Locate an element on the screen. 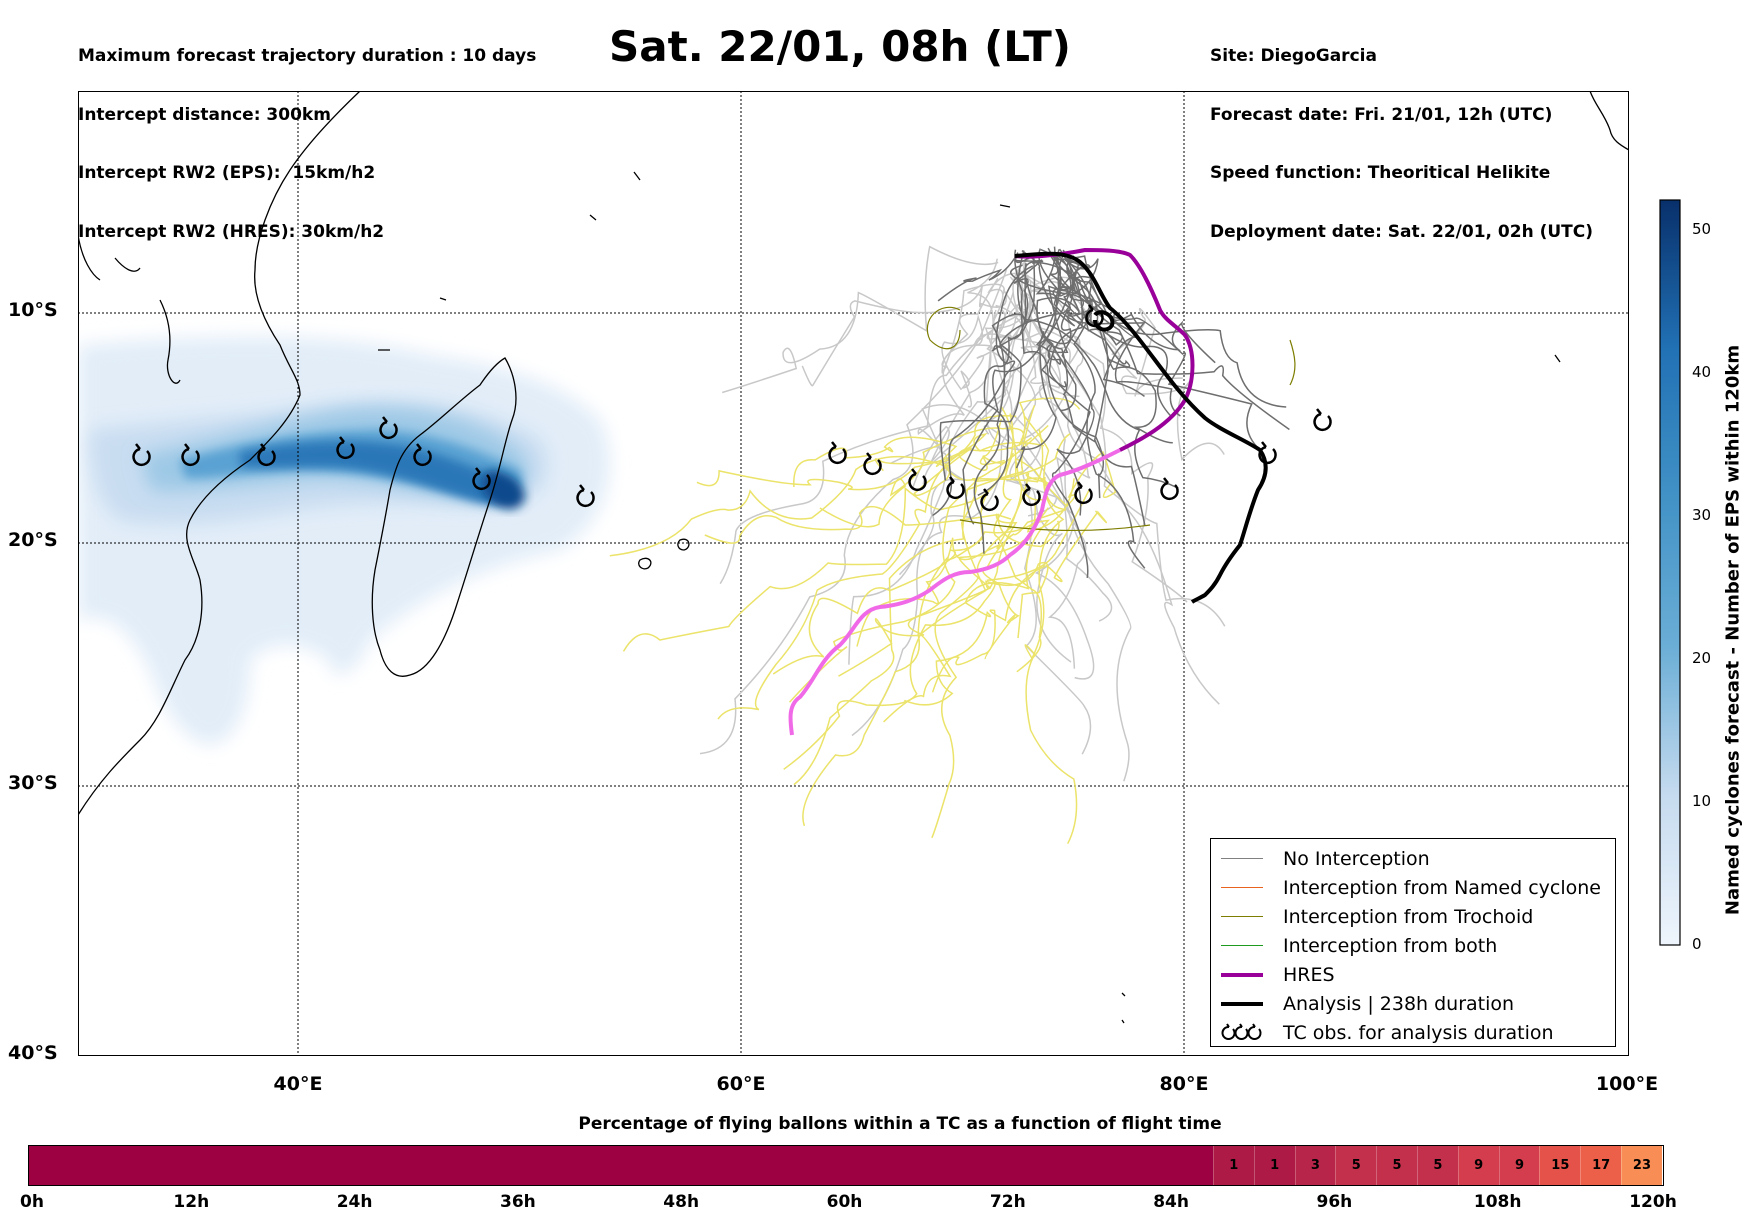 The width and height of the screenshot is (1754, 1223). lat-label-20s: 20°S is located at coordinates (33, 540).